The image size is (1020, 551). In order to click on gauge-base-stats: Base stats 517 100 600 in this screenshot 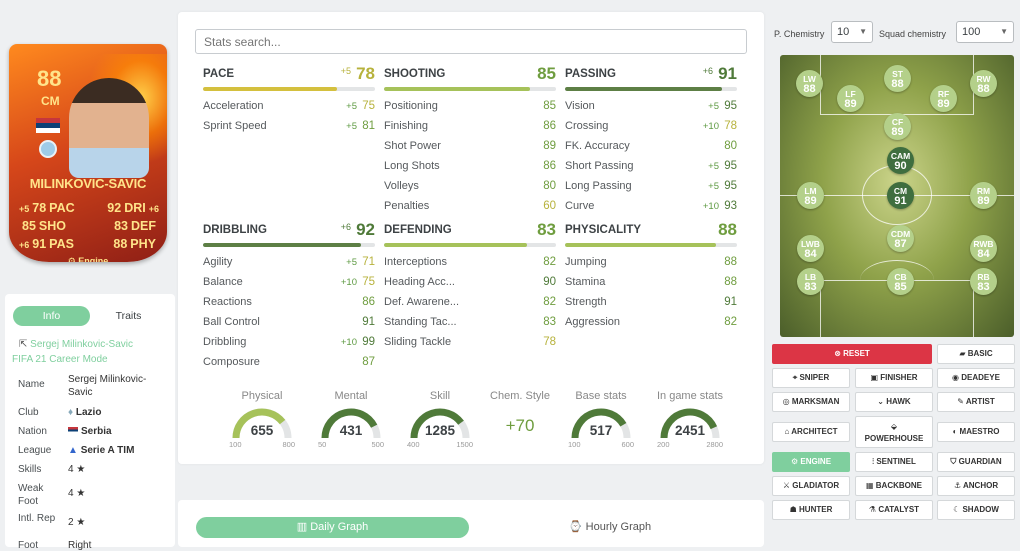, I will do `click(601, 419)`.